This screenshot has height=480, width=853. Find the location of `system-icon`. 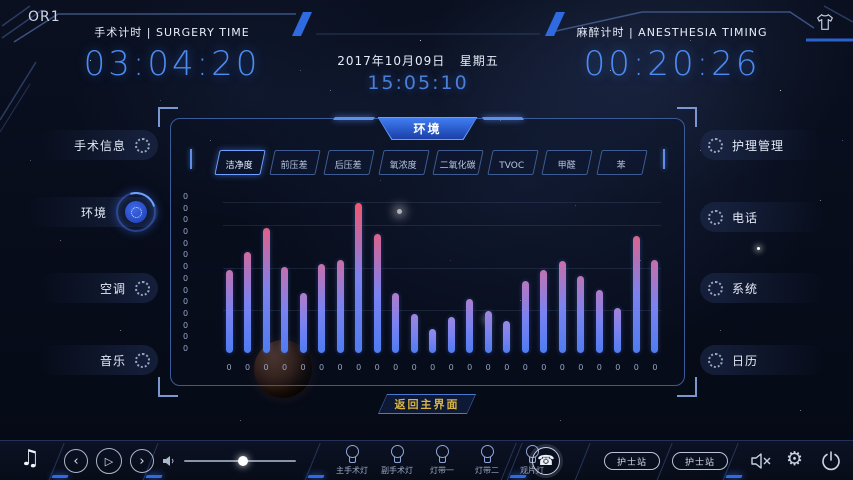

system-icon is located at coordinates (715, 288).